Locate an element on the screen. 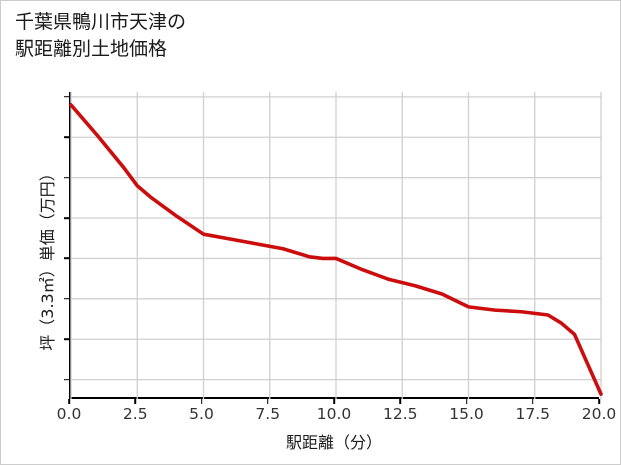  x-axis-label: 駅距離（分） is located at coordinates (333, 442).